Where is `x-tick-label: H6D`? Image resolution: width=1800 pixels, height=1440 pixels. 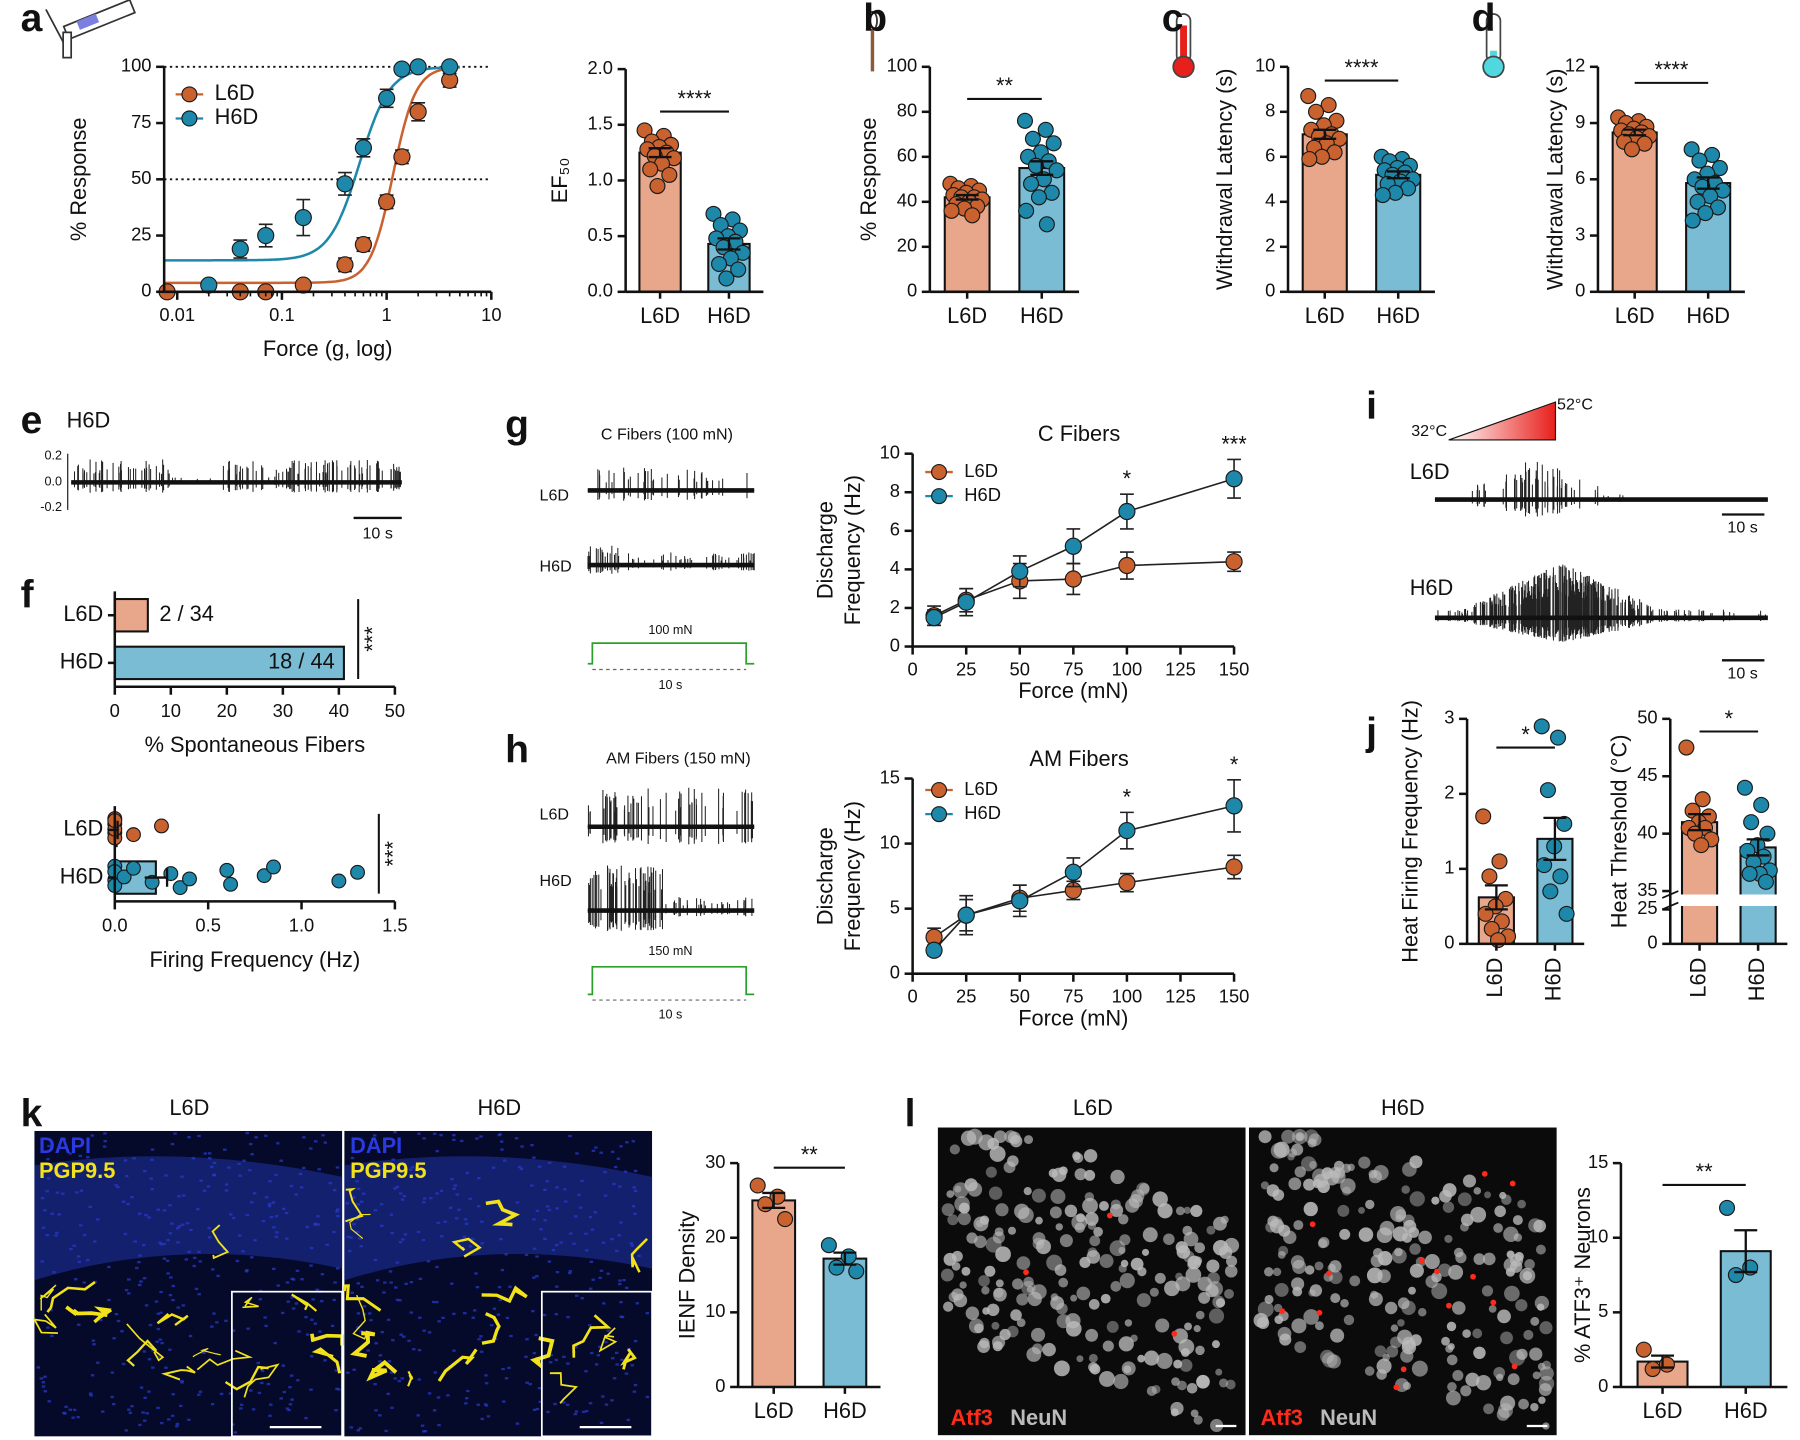 x-tick-label: H6D is located at coordinates (1042, 315).